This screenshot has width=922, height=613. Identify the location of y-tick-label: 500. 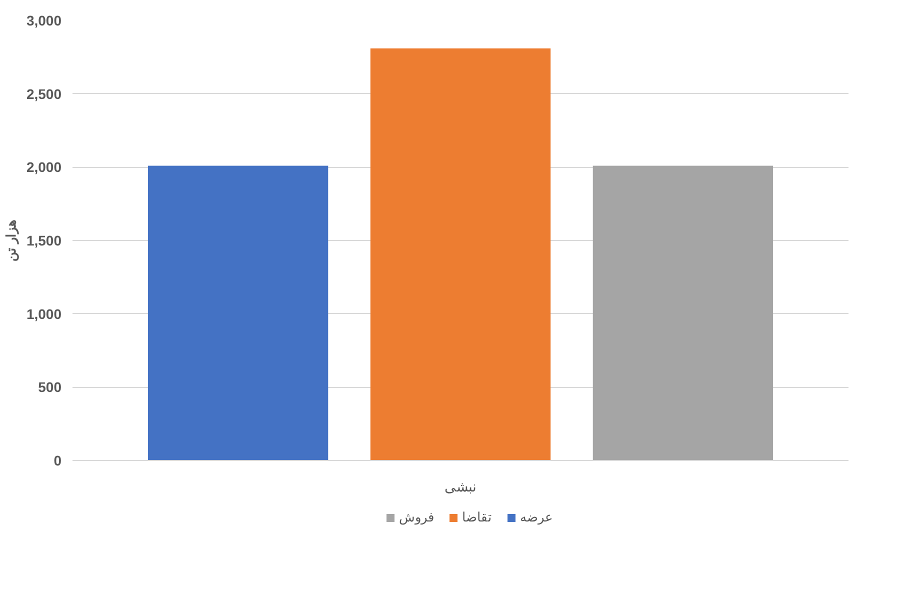
(50, 387).